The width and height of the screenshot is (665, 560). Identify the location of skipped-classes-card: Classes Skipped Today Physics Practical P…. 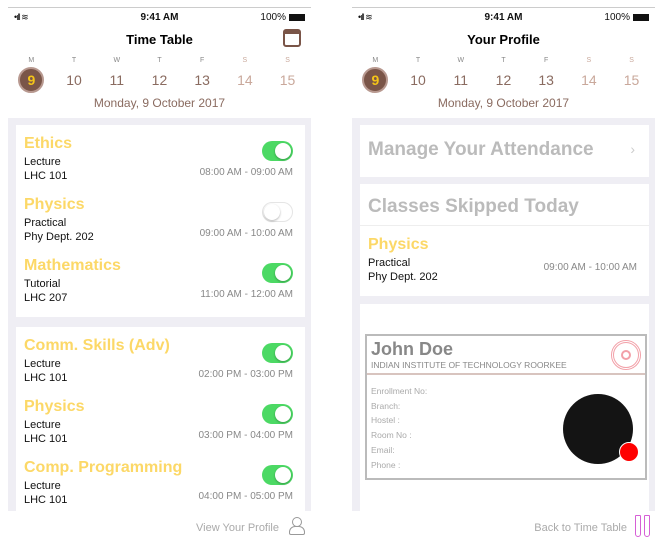
(504, 240).